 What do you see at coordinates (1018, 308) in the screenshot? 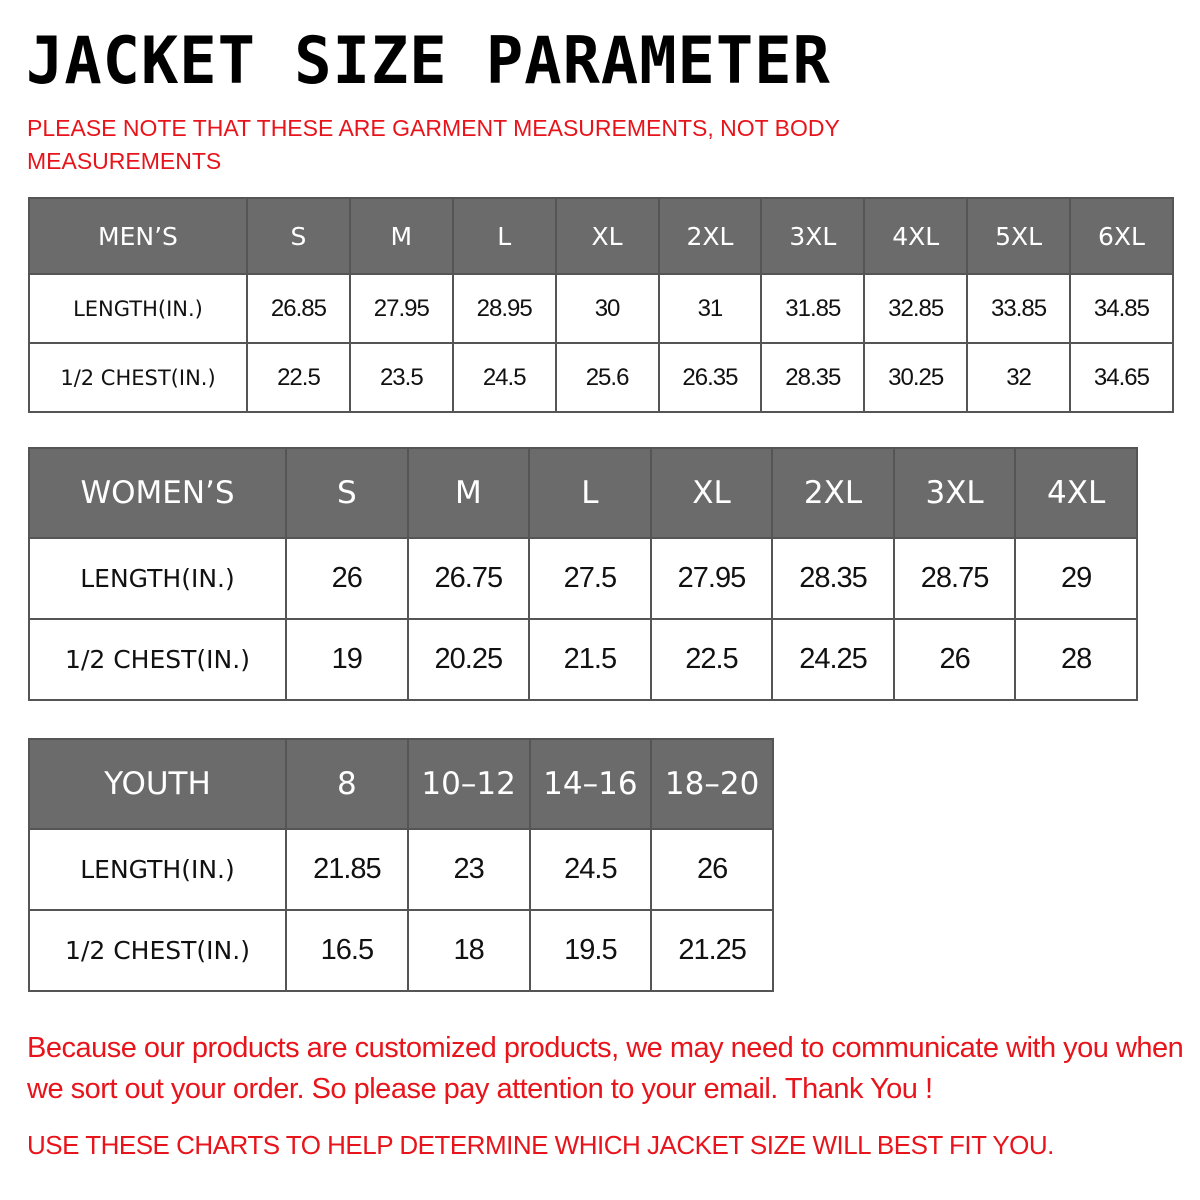
I see `measurement-cell: 33.85` at bounding box center [1018, 308].